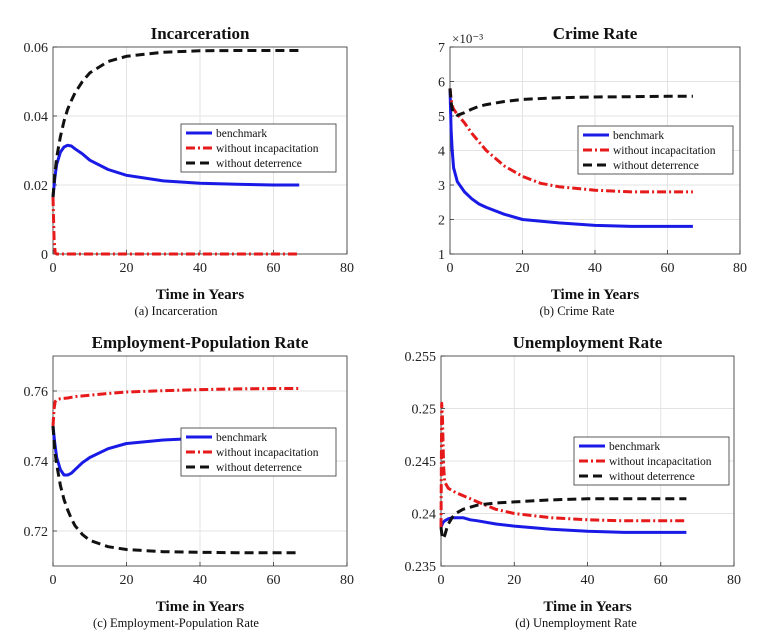 Image resolution: width=766 pixels, height=641 pixels. Describe the element at coordinates (36, 186) in the screenshot. I see `y-tick-label: 0.02` at that location.